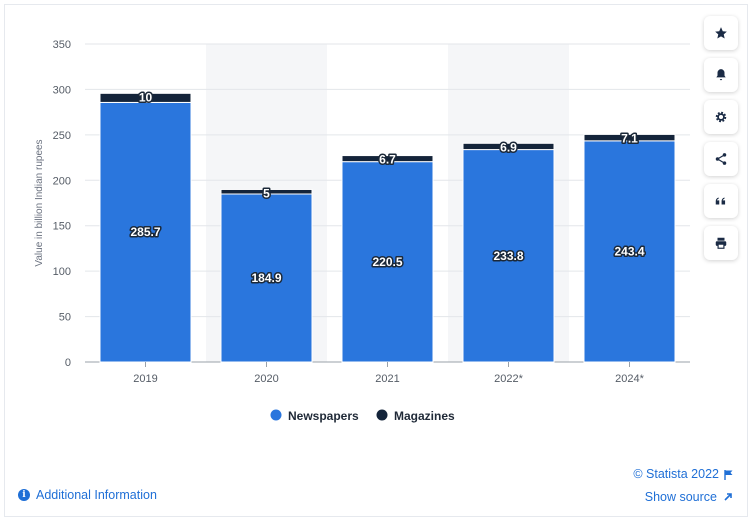  I want to click on x-tick-label-0: 2019, so click(145, 379).